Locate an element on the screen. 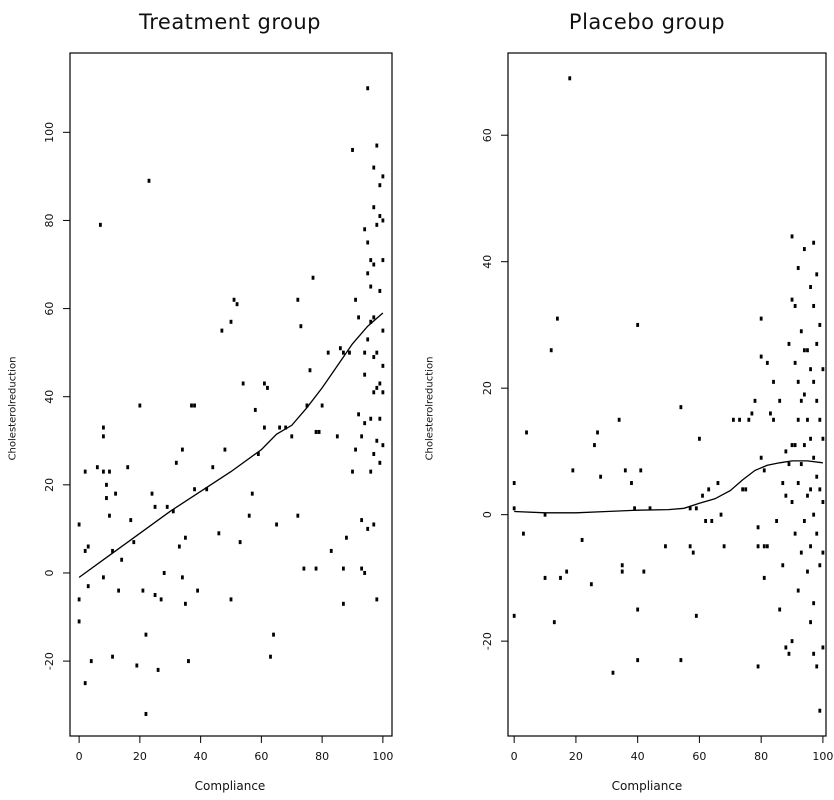  y-tick-label: 80 is located at coordinates (49, 220).